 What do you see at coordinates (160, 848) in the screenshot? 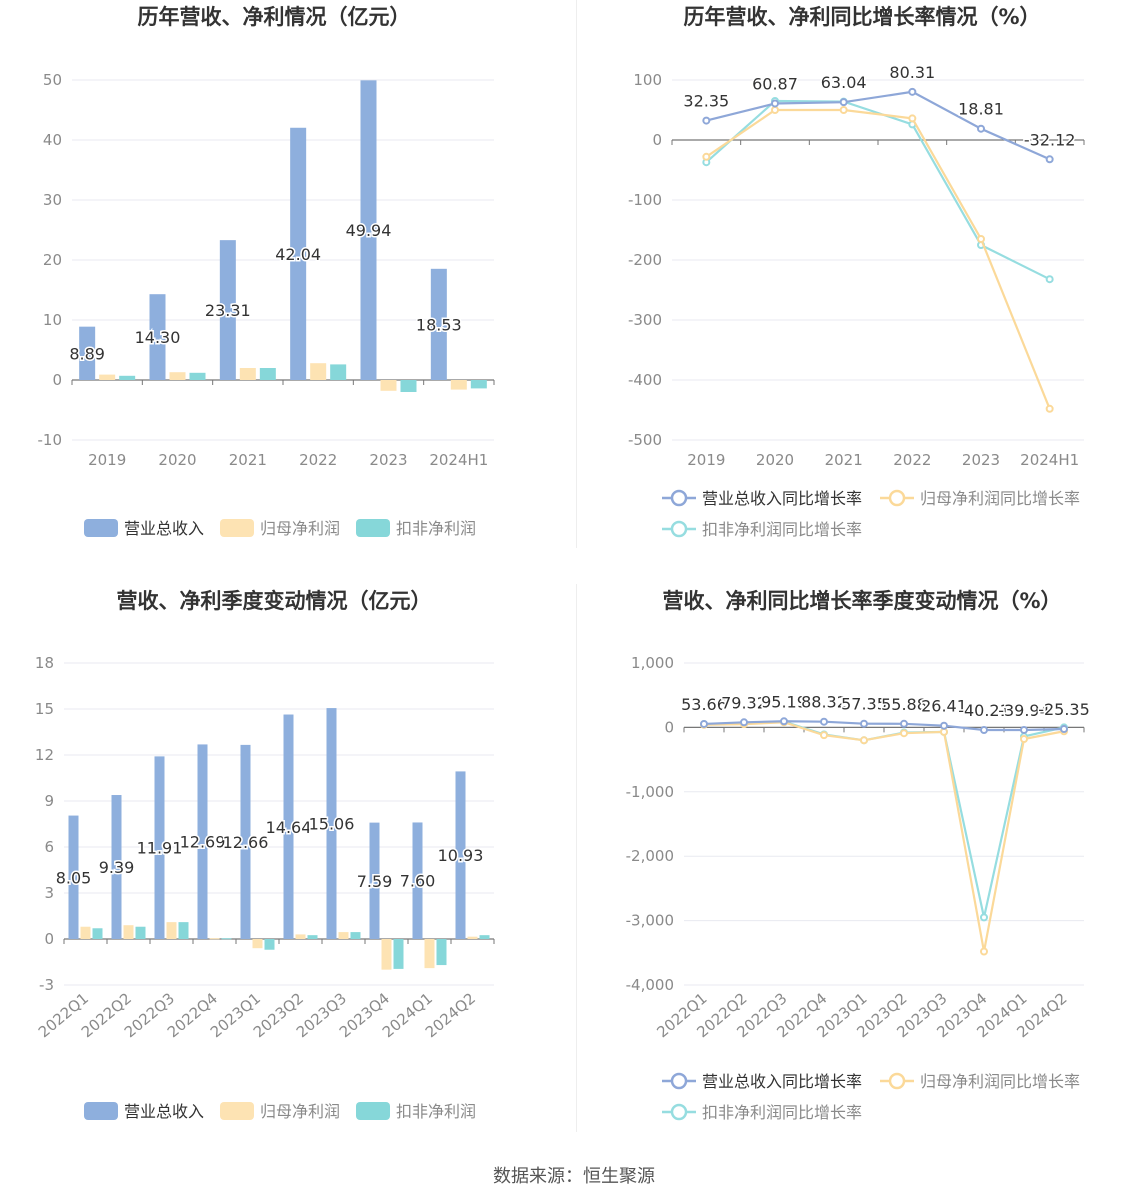
I see `bar-value-label: 11.91` at bounding box center [160, 848].